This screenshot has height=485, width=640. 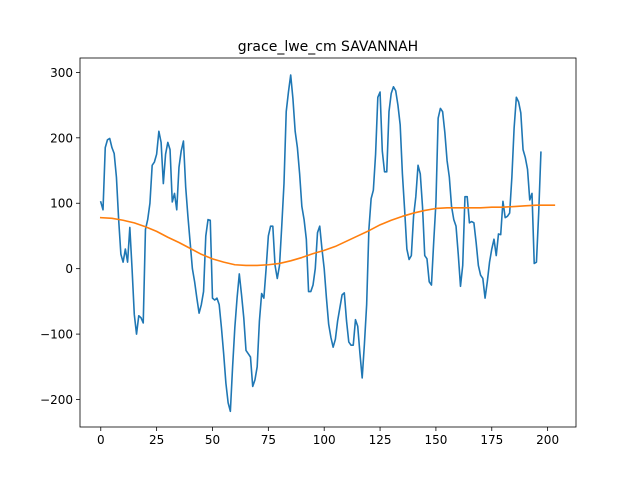 What do you see at coordinates (491, 440) in the screenshot?
I see `x-tick-label: 175` at bounding box center [491, 440].